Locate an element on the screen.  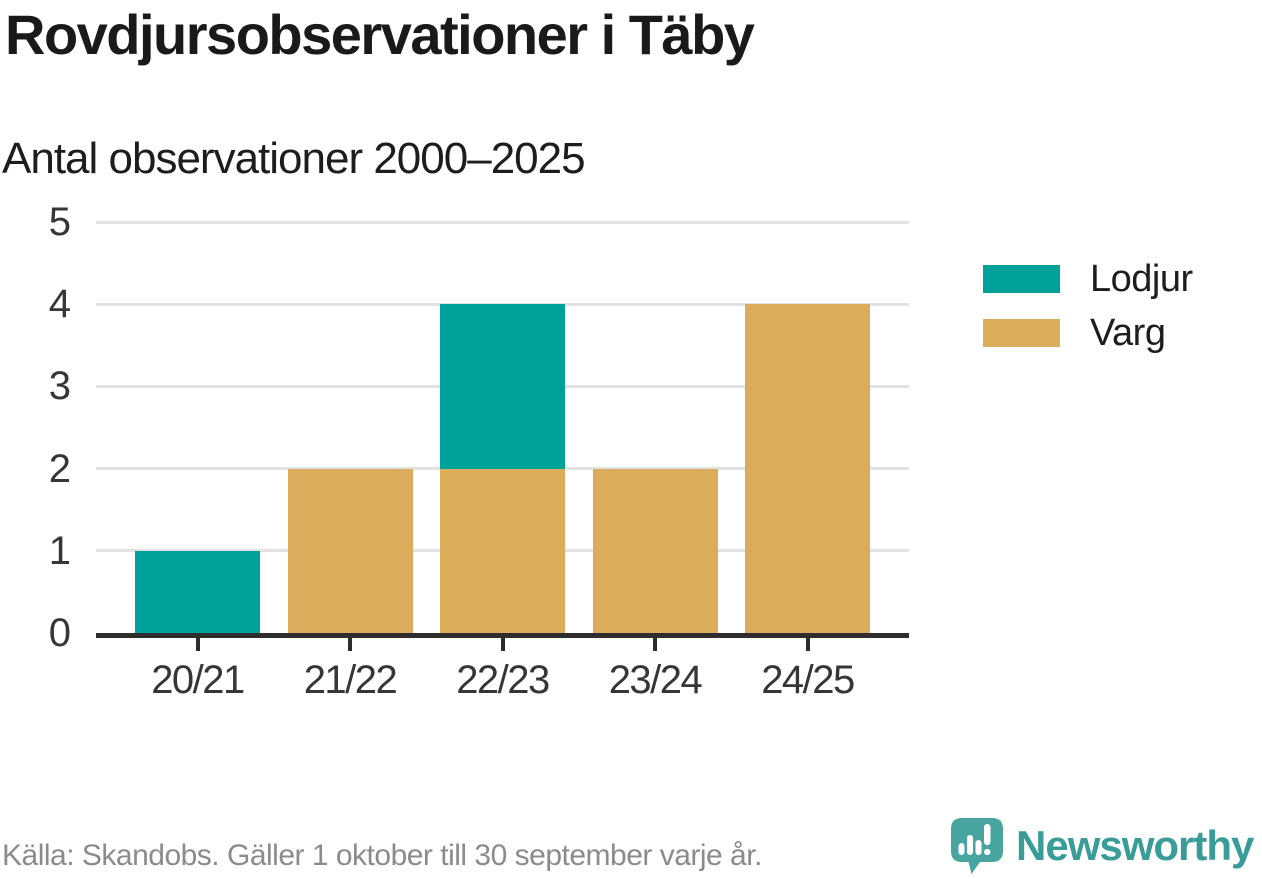
x-axis-labels: 20/21 21/22 22/23 23/24 24/25 is located at coordinates (502, 680).